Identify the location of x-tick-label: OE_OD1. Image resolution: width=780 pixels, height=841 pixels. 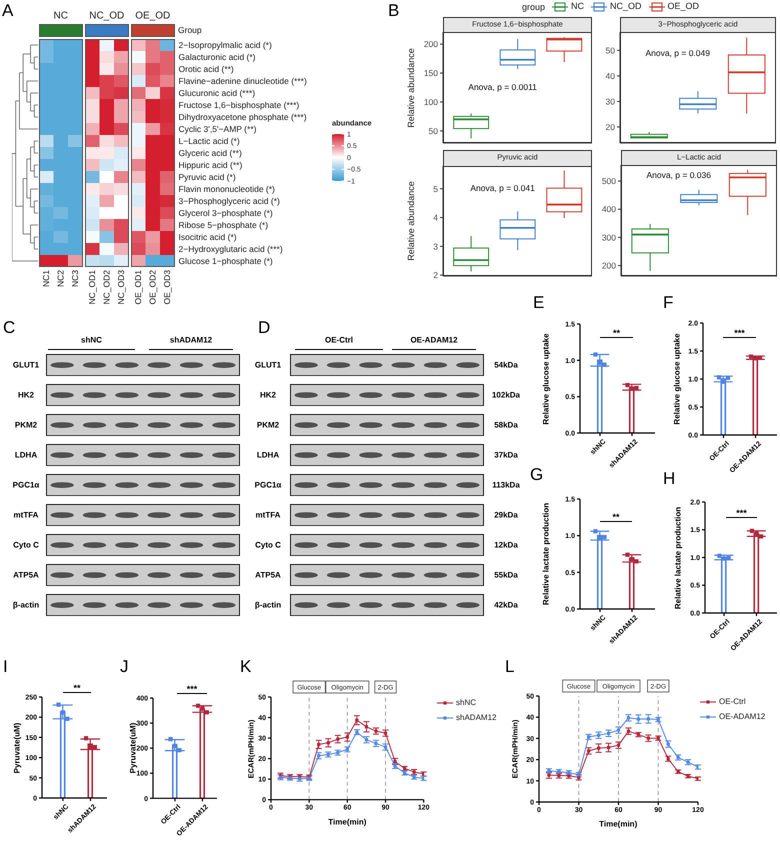
(138, 287).